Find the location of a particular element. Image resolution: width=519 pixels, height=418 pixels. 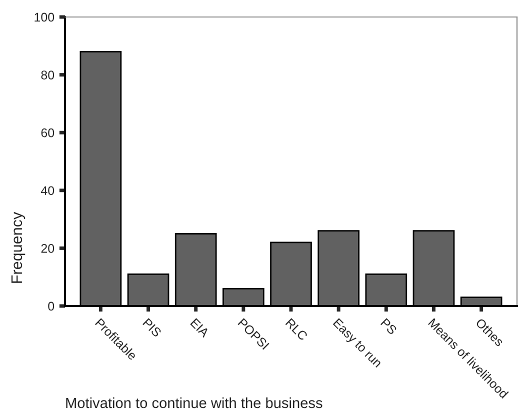

x-tick-label: PIS is located at coordinates (152, 328).